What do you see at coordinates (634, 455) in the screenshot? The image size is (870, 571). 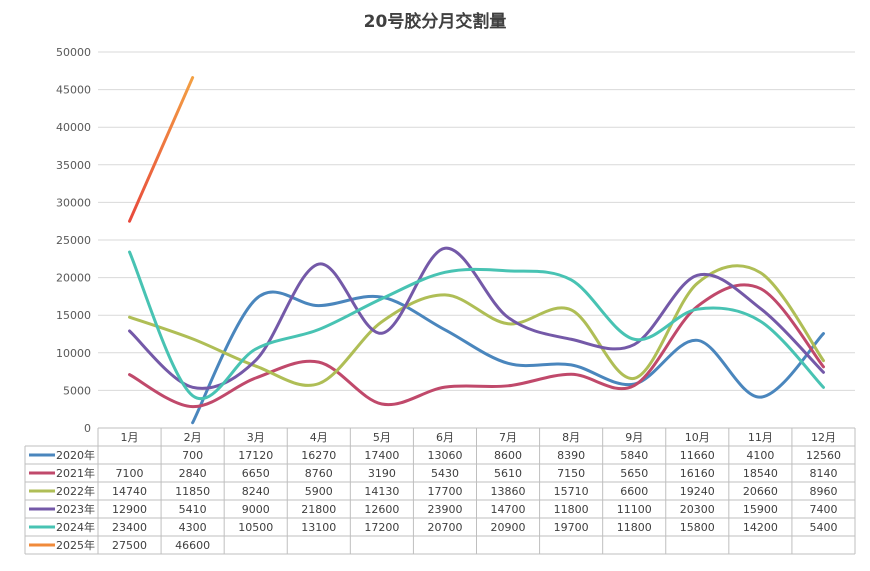 I see `table-cell-value: 5840` at bounding box center [634, 455].